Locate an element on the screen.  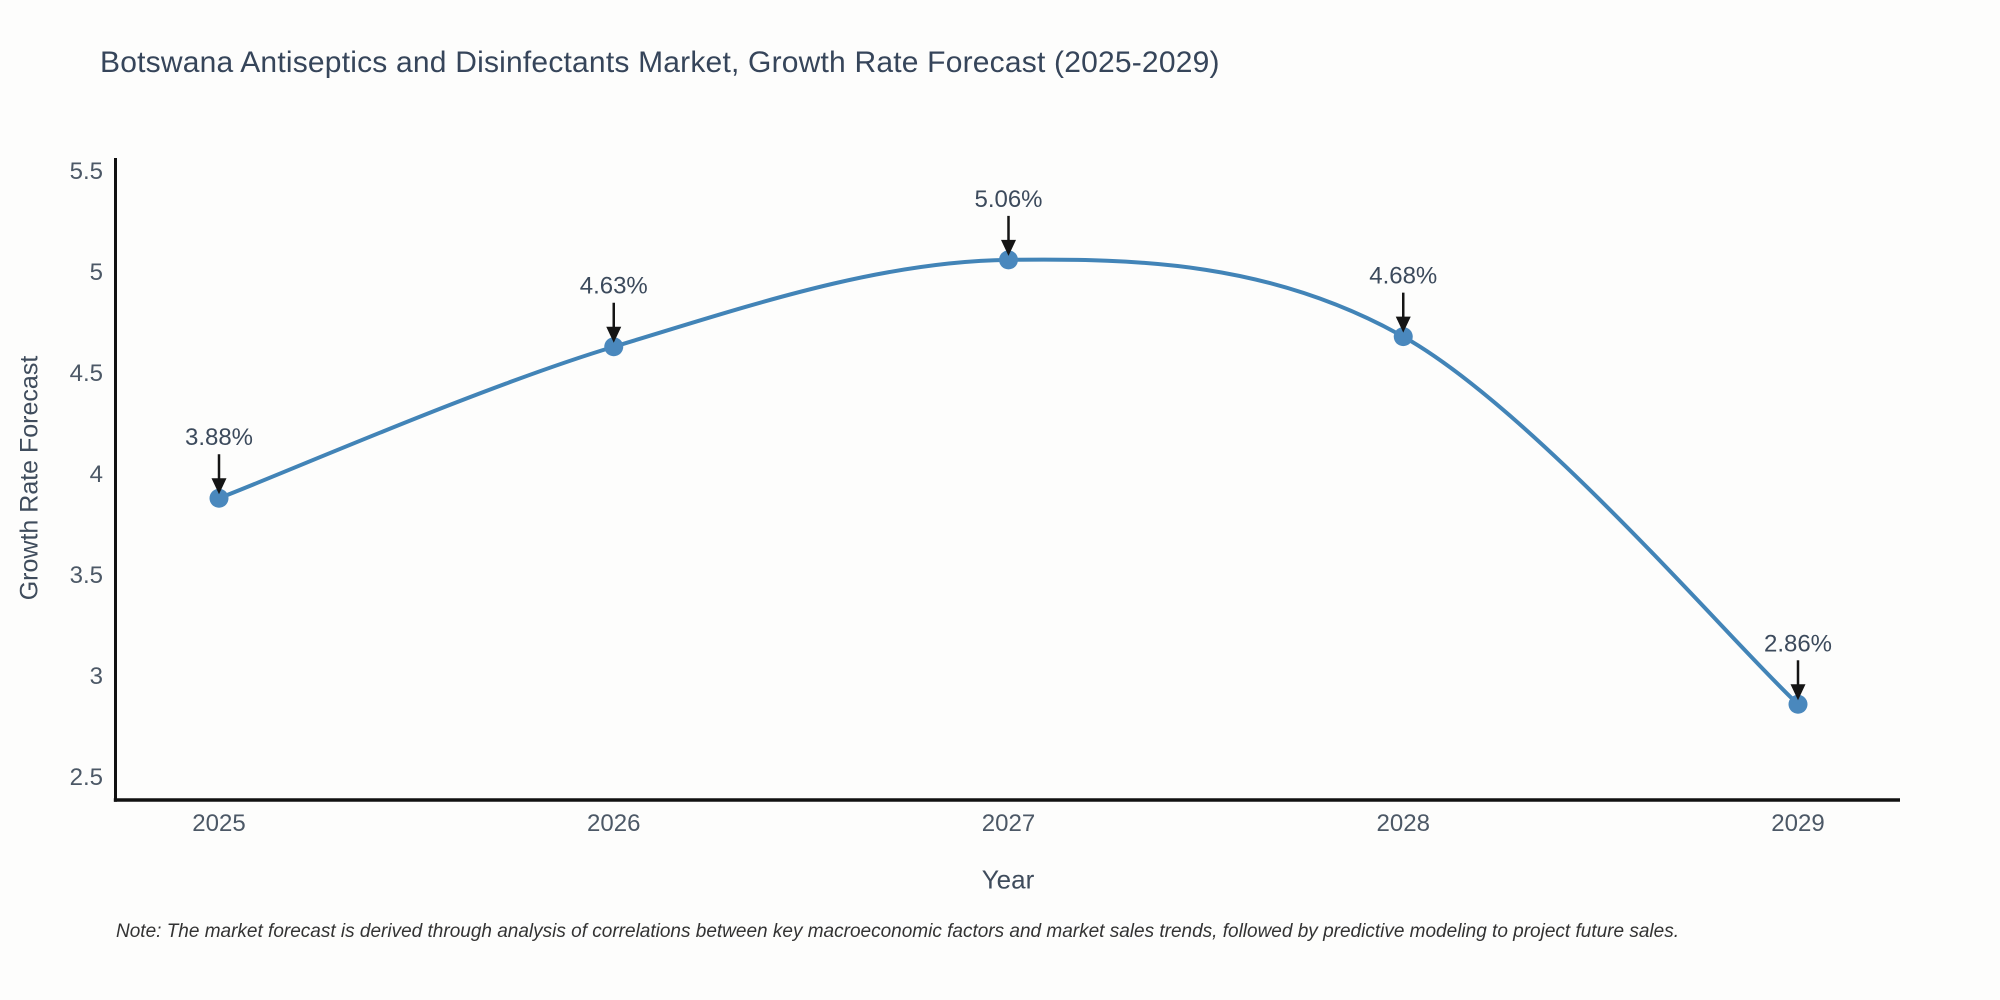
y-tick-label: 2.5 is located at coordinates (86, 777).